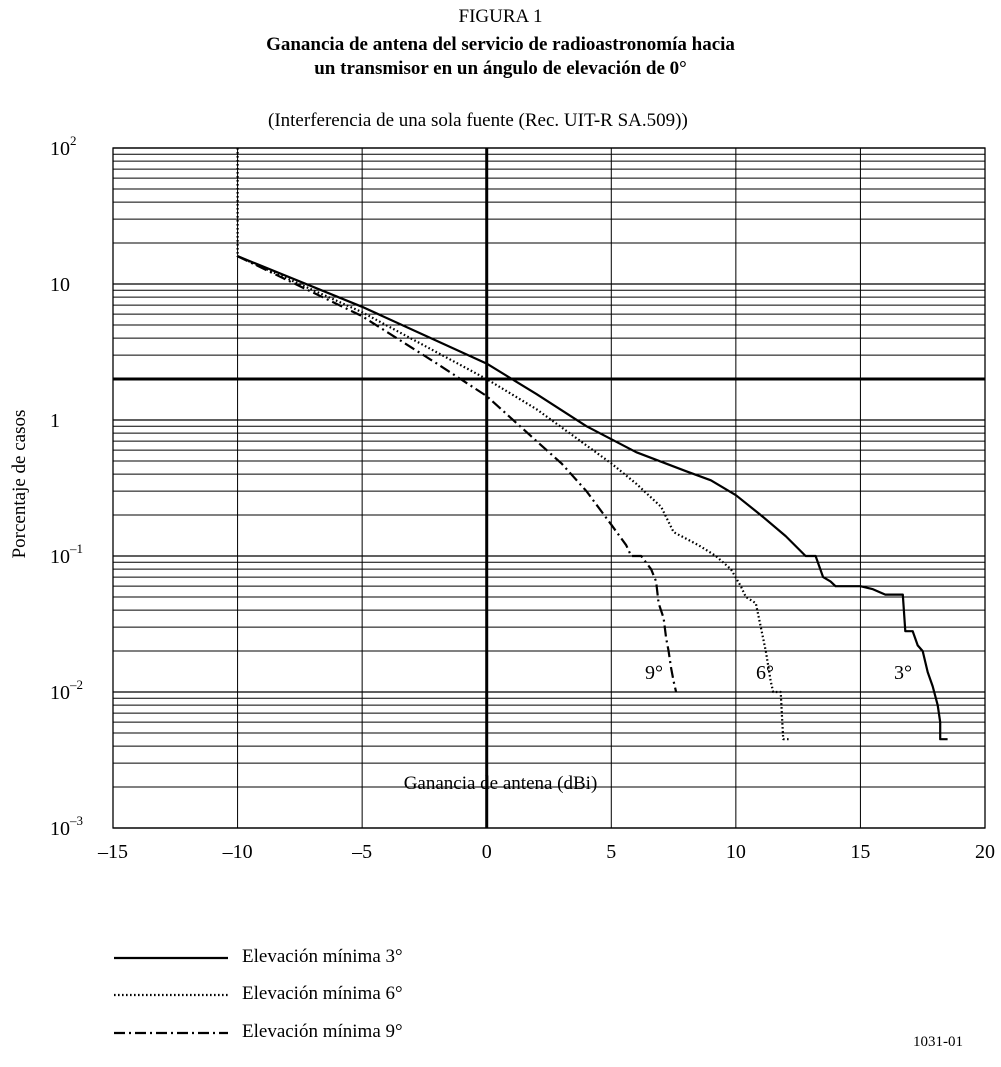  Describe the element at coordinates (765, 673) in the screenshot. I see `curve-label-2: 6°` at that location.